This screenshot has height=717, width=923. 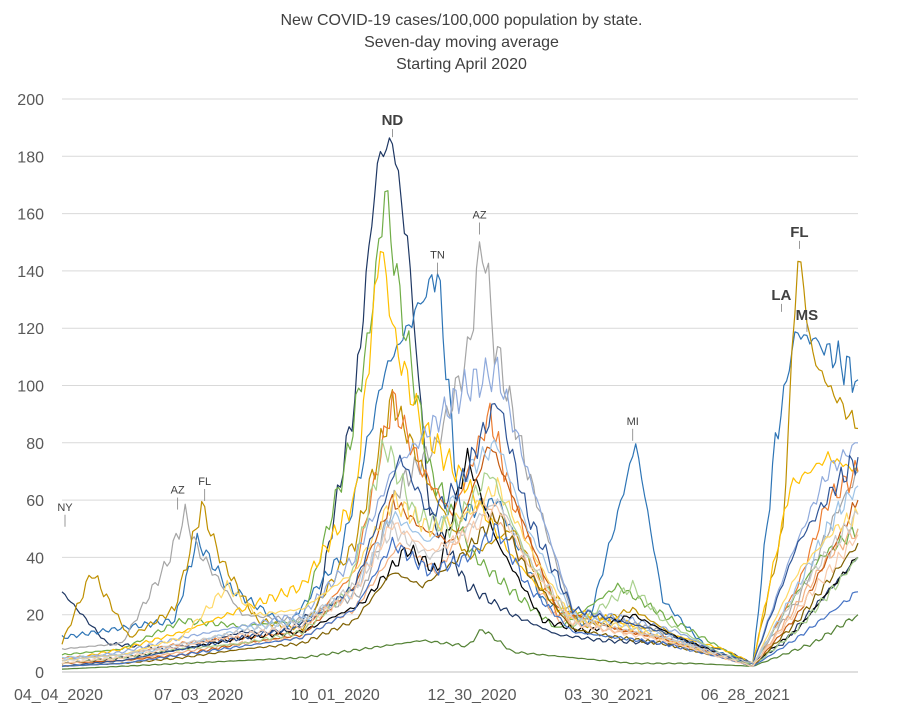 What do you see at coordinates (35, 616) in the screenshot?
I see `y-tick-label: 20` at bounding box center [35, 616].